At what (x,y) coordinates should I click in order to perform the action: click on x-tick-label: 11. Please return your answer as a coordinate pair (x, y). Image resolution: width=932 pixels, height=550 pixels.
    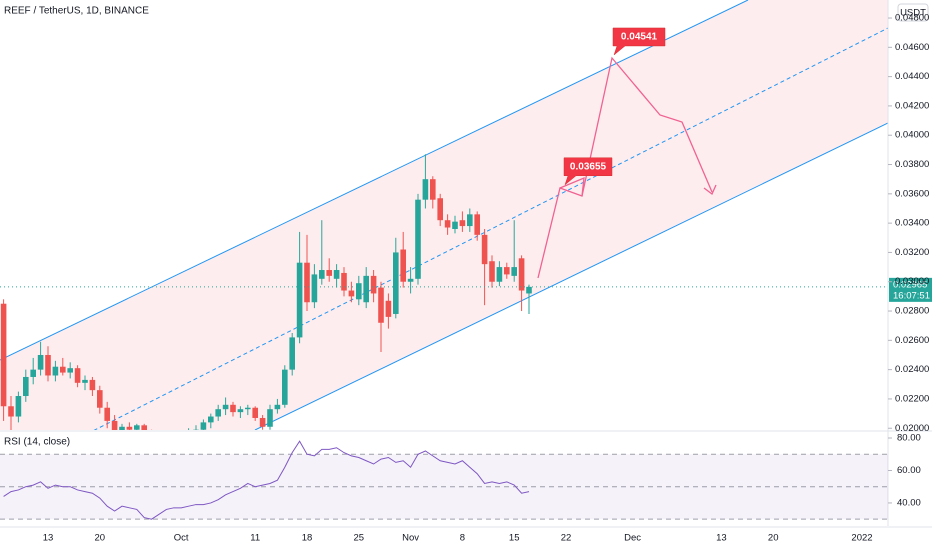
    Looking at the image, I should click on (255, 538).